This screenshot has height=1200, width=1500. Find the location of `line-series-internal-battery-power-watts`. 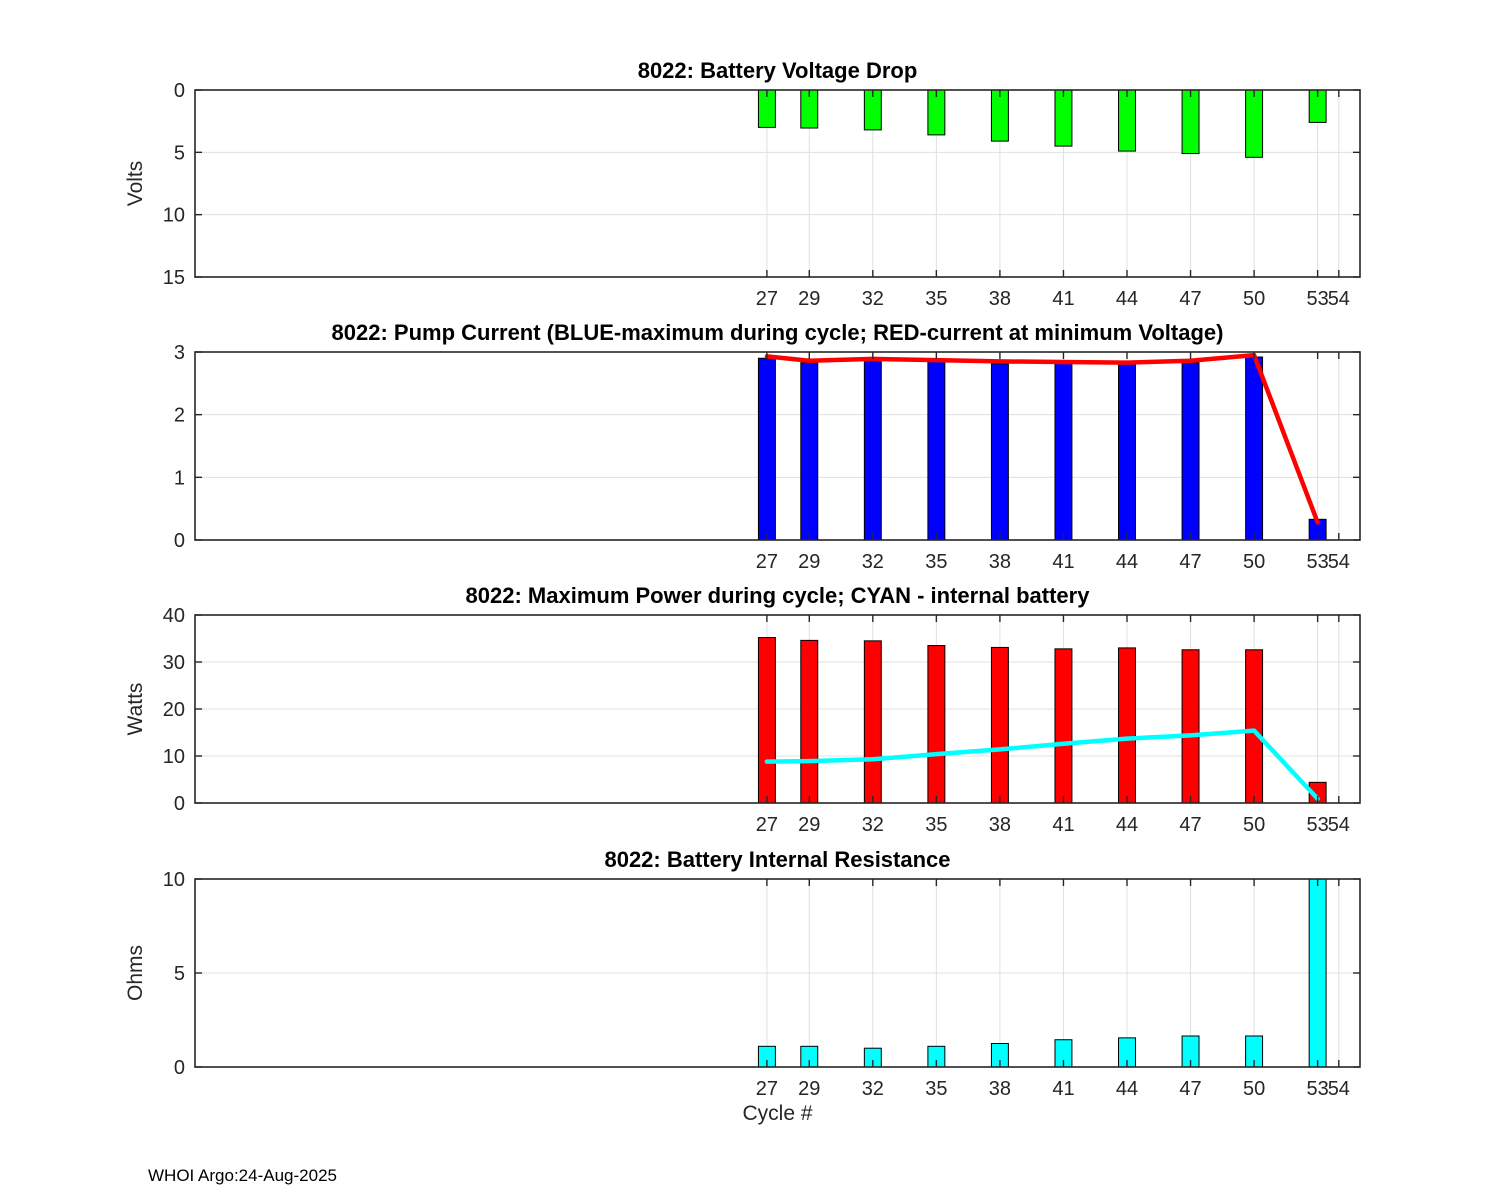

line-series-internal-battery-power-watts is located at coordinates (1042, 765).